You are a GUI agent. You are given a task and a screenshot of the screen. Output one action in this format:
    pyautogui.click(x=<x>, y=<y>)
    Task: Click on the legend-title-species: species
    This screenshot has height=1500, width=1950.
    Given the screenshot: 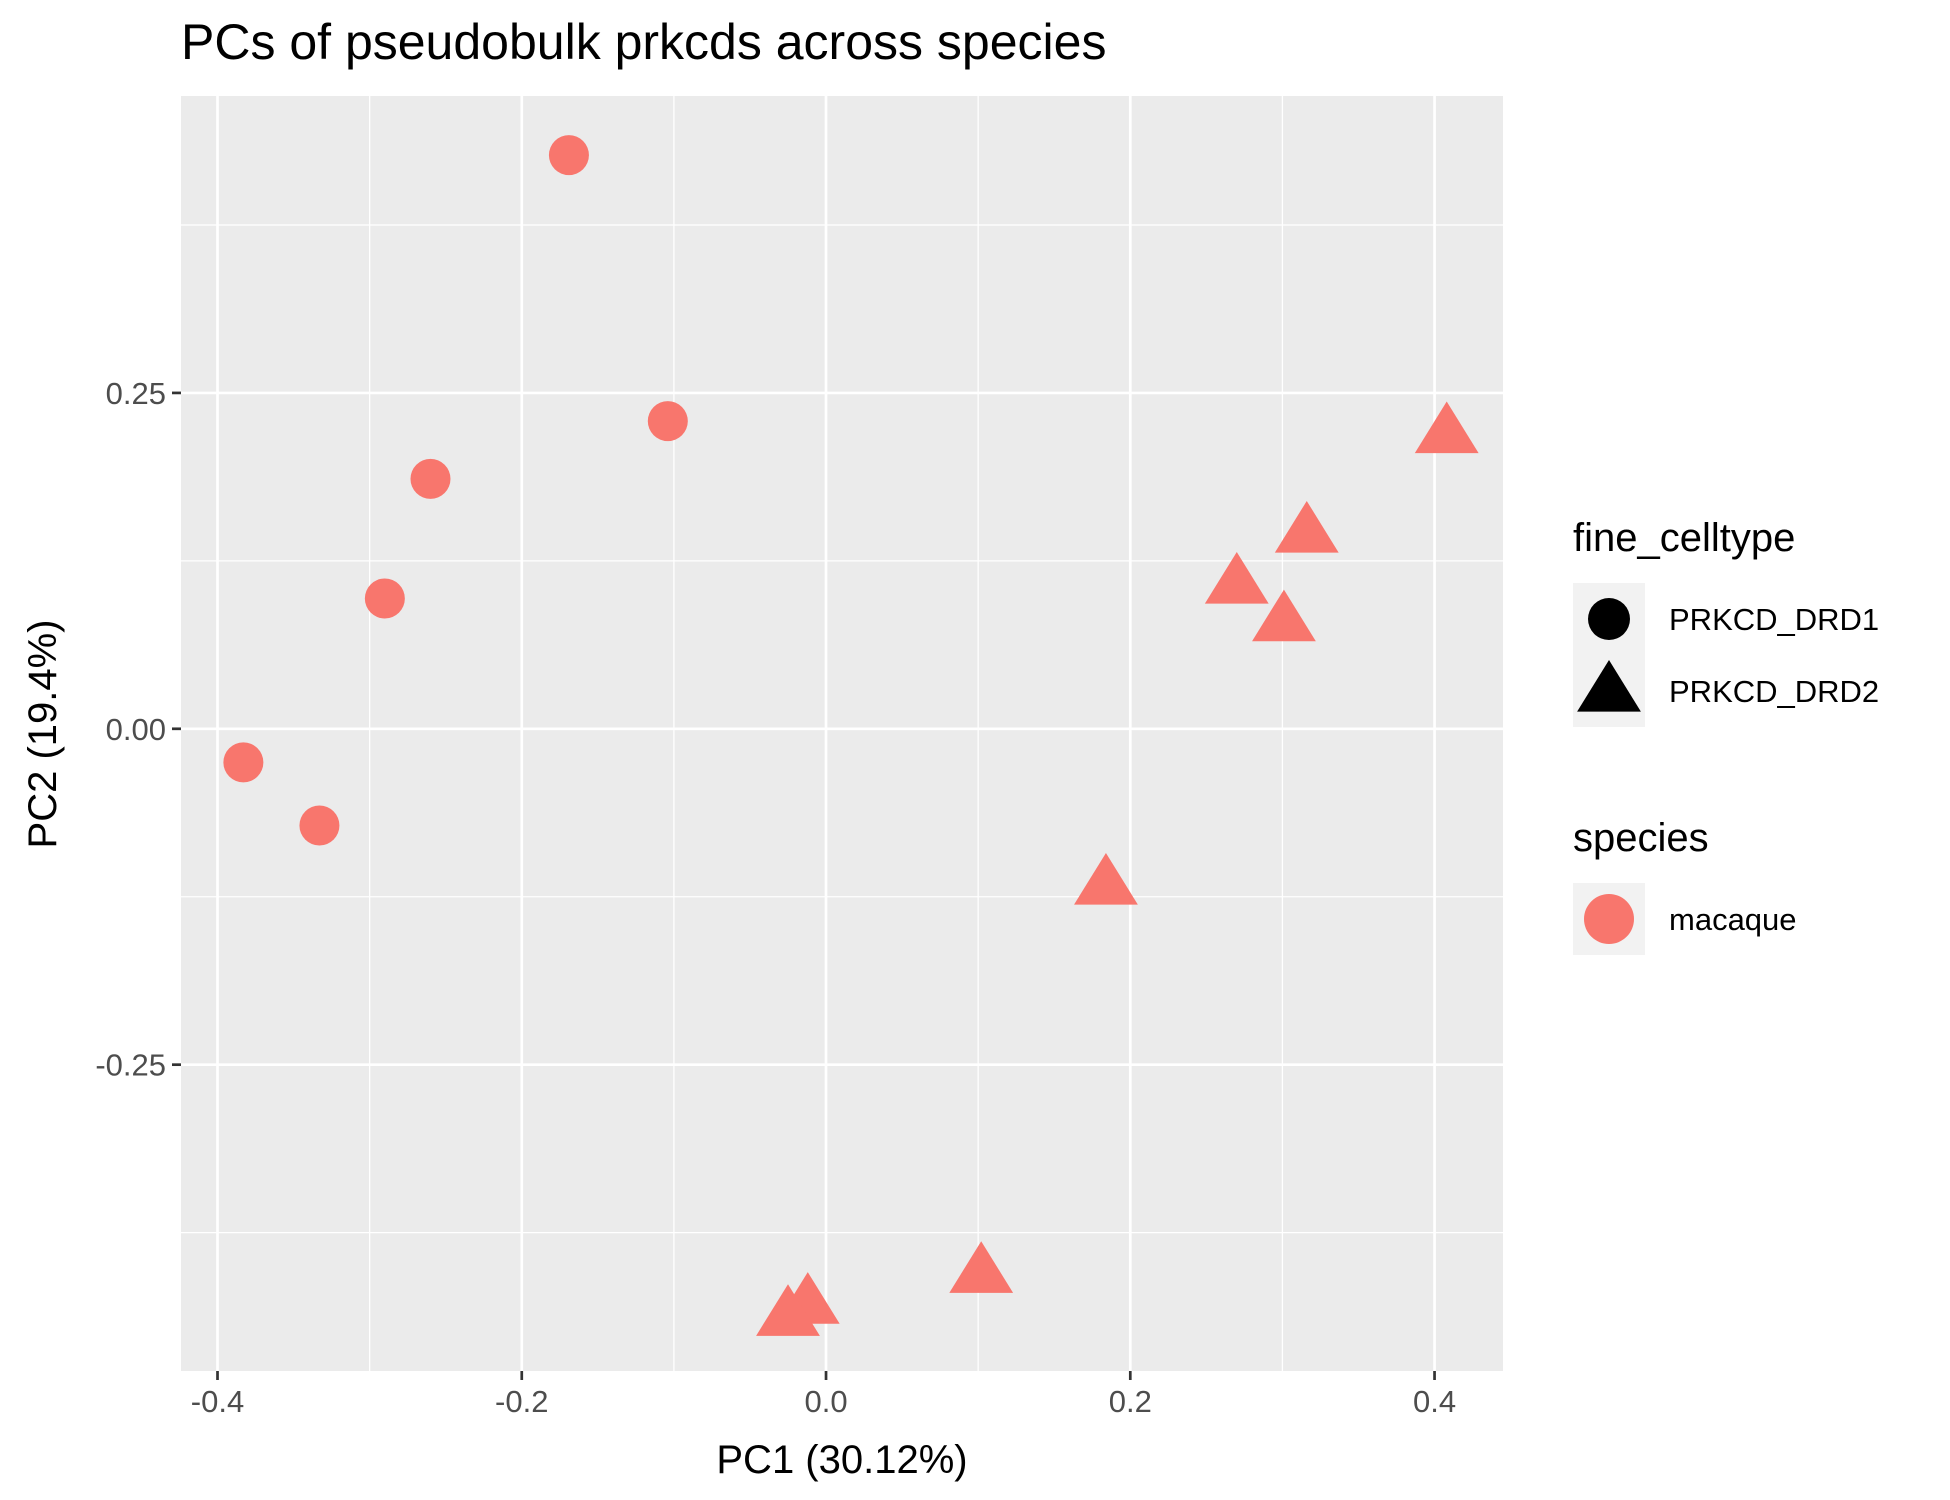 What is the action you would take?
    pyautogui.click(x=1641, y=838)
    